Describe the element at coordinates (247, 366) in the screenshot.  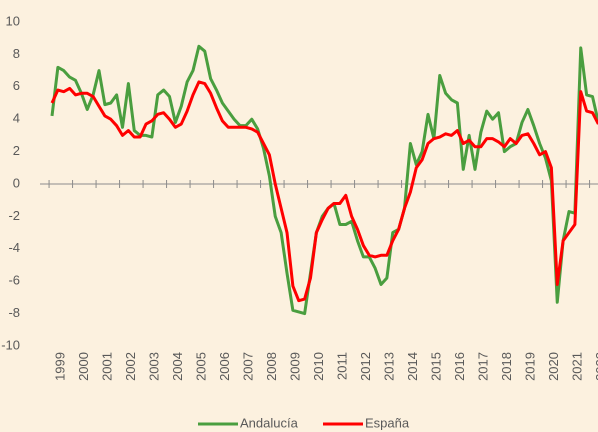
I see `x-tick-label: 2007` at that location.